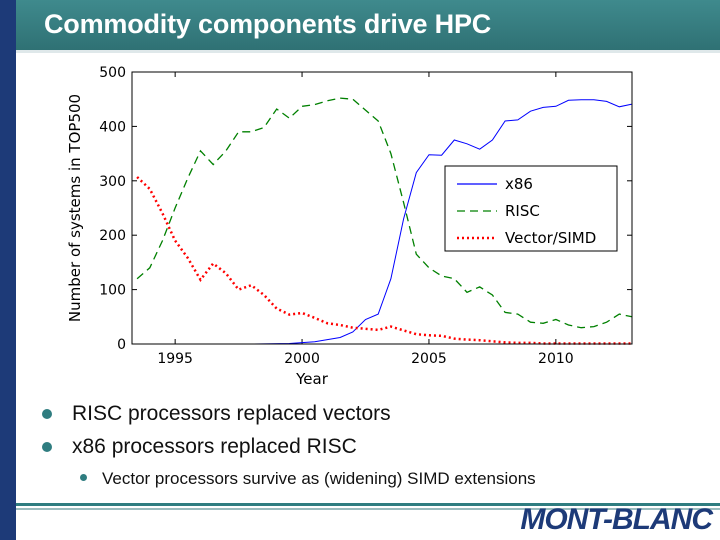 Image resolution: width=720 pixels, height=540 pixels. What do you see at coordinates (83, 477) in the screenshot?
I see `sub-bullet-dot-icon` at bounding box center [83, 477].